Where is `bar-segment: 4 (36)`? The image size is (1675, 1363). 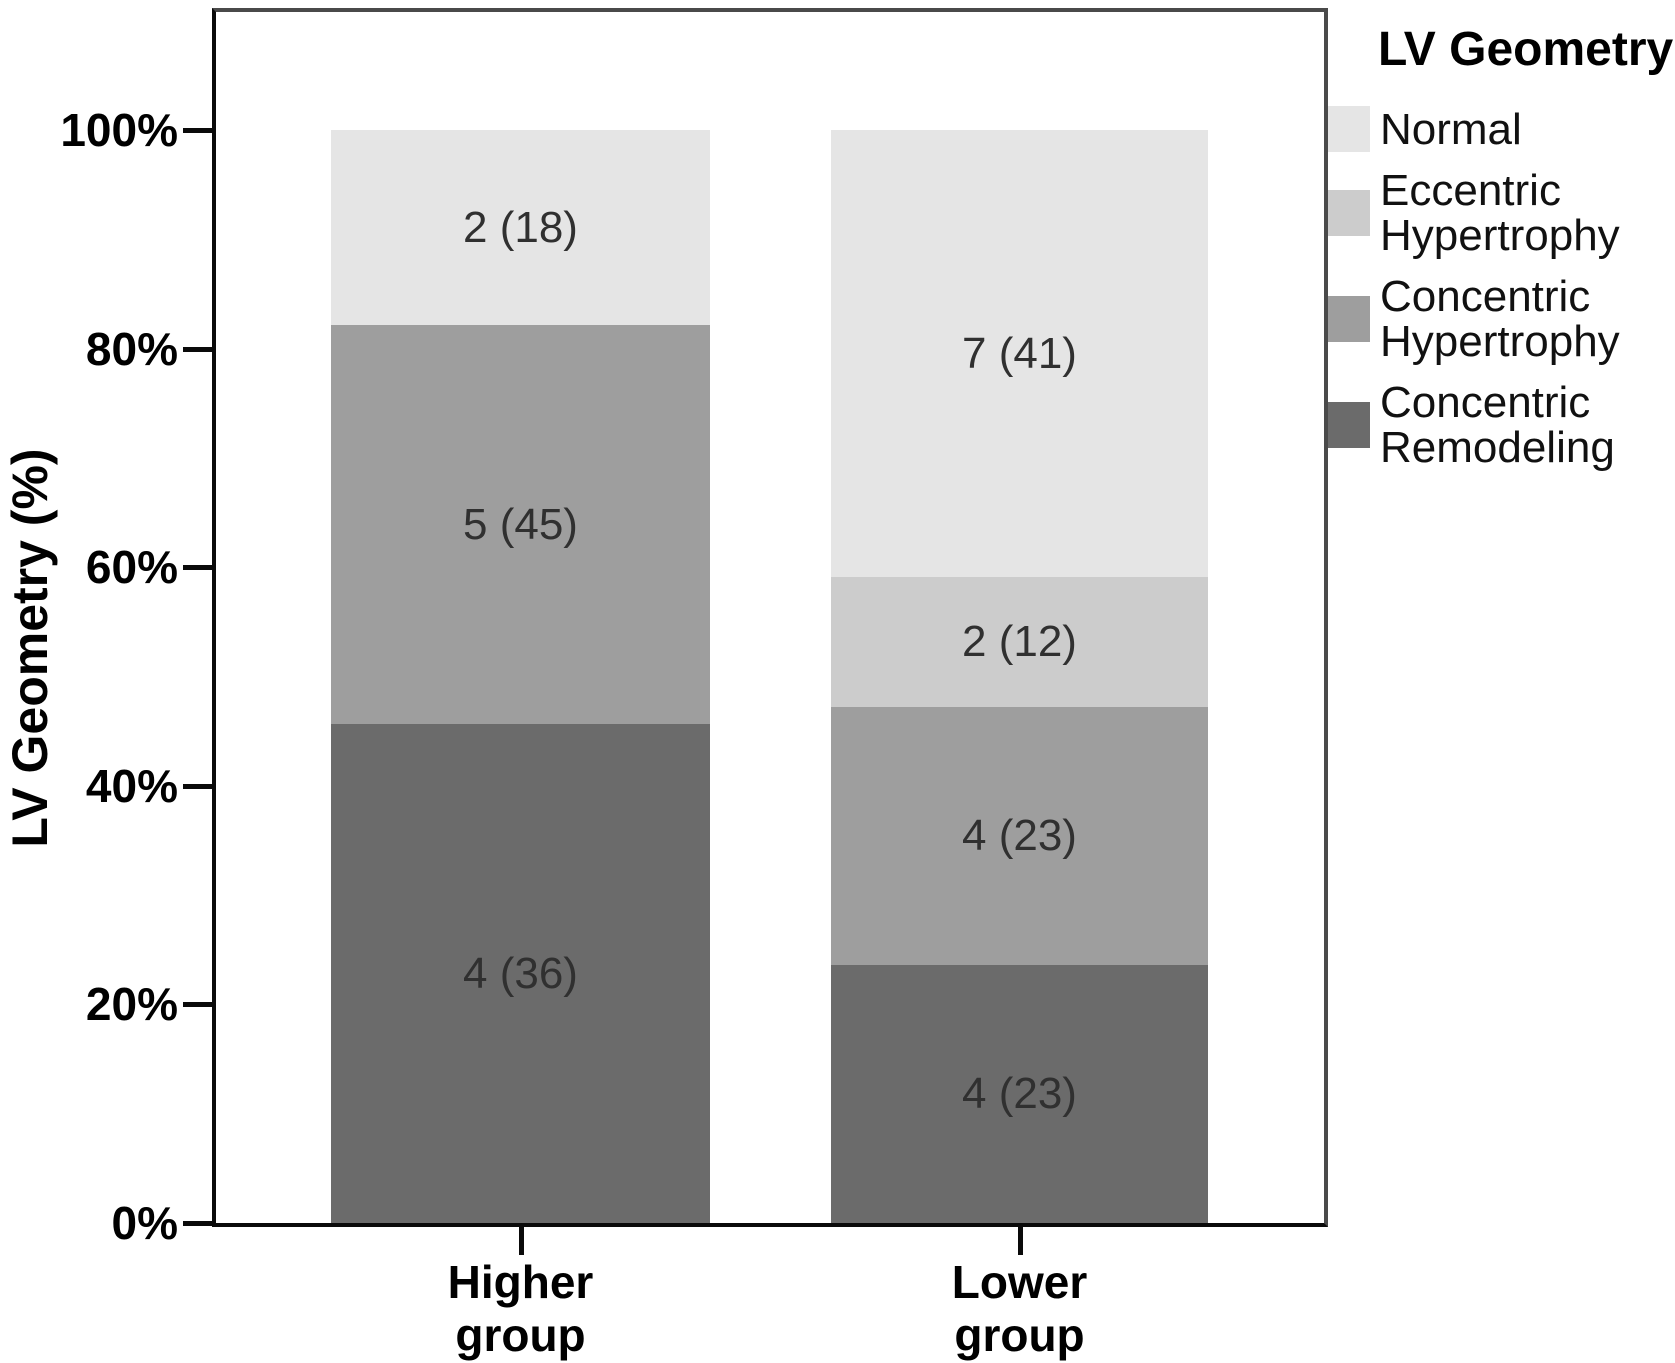
bar-segment: 4 (36) is located at coordinates (520, 973).